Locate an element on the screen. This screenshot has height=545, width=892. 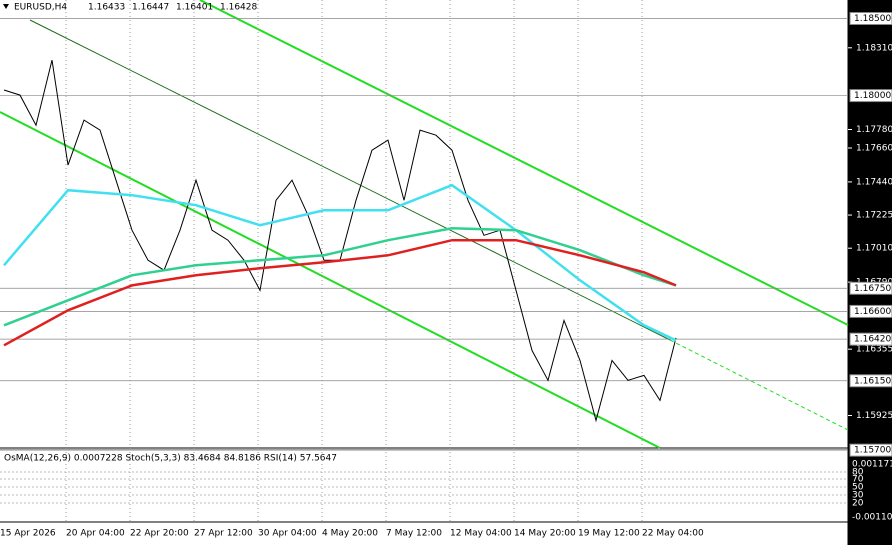
quote-value: 1.16428 is located at coordinates (238, 8).